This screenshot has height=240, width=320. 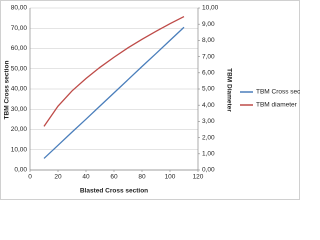 I want to click on y-tick-label: 10,00, so click(x=19, y=149).